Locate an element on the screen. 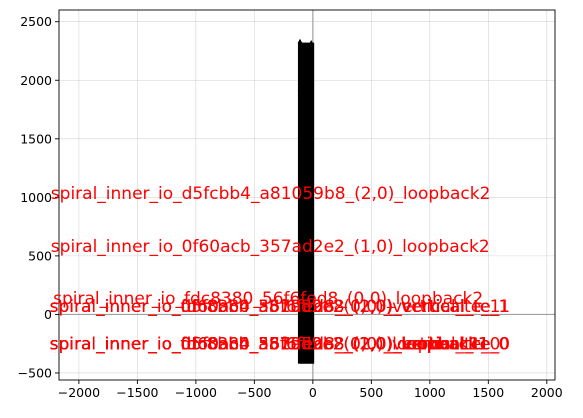  x-tick-label: −2000 is located at coordinates (79, 392).